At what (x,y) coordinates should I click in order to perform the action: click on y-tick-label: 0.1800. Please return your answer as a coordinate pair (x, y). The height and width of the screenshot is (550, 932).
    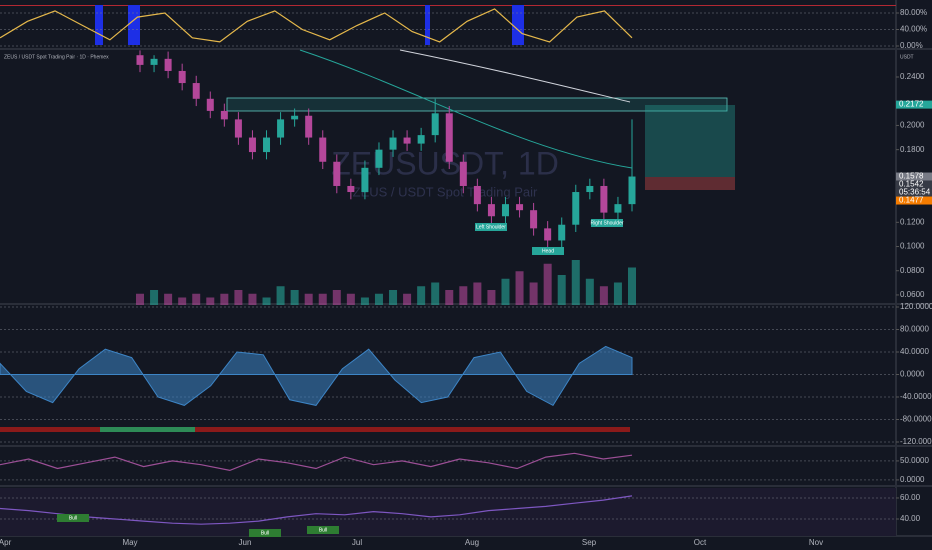
    Looking at the image, I should click on (912, 149).